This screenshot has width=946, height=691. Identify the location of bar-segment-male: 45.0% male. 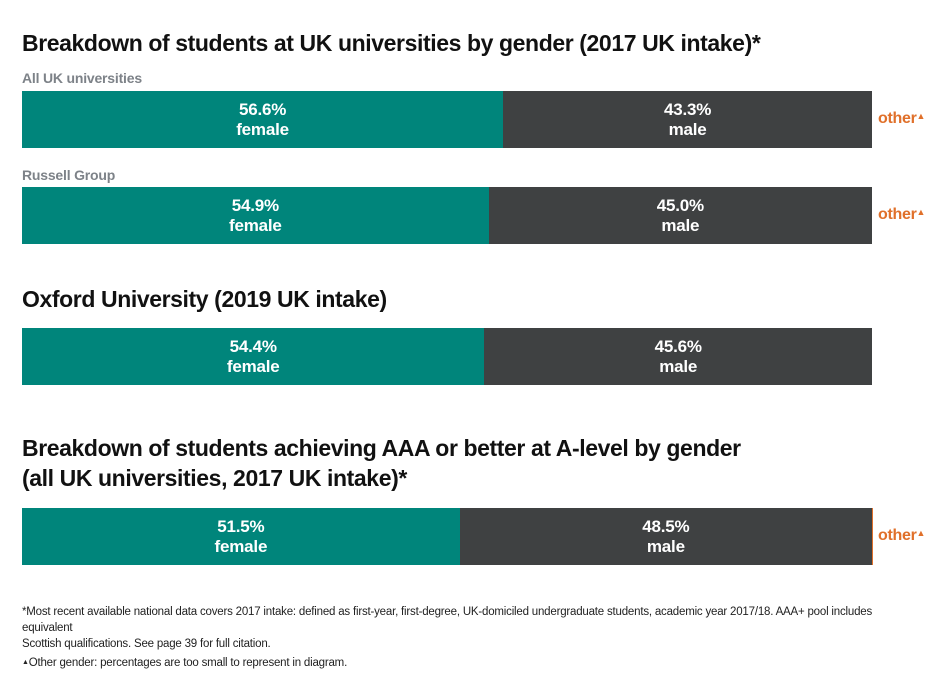
(680, 215).